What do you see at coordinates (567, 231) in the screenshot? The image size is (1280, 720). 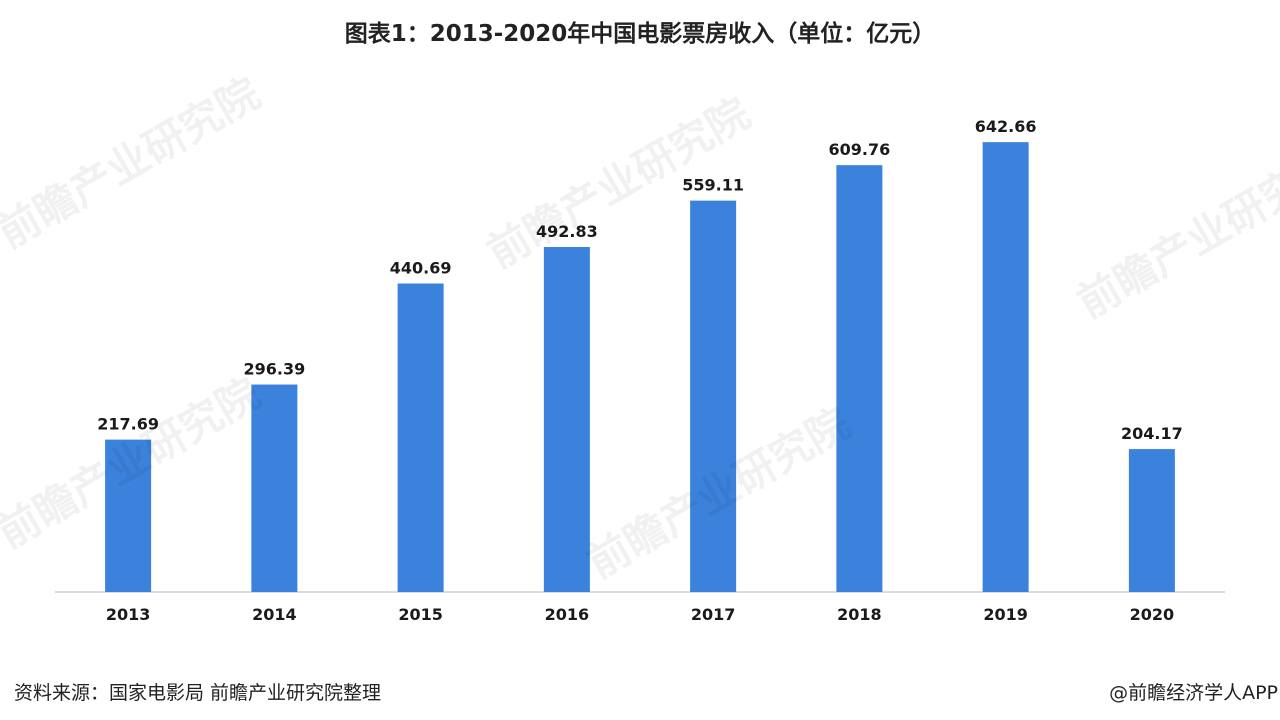 I see `data-label-2016: 492.83` at bounding box center [567, 231].